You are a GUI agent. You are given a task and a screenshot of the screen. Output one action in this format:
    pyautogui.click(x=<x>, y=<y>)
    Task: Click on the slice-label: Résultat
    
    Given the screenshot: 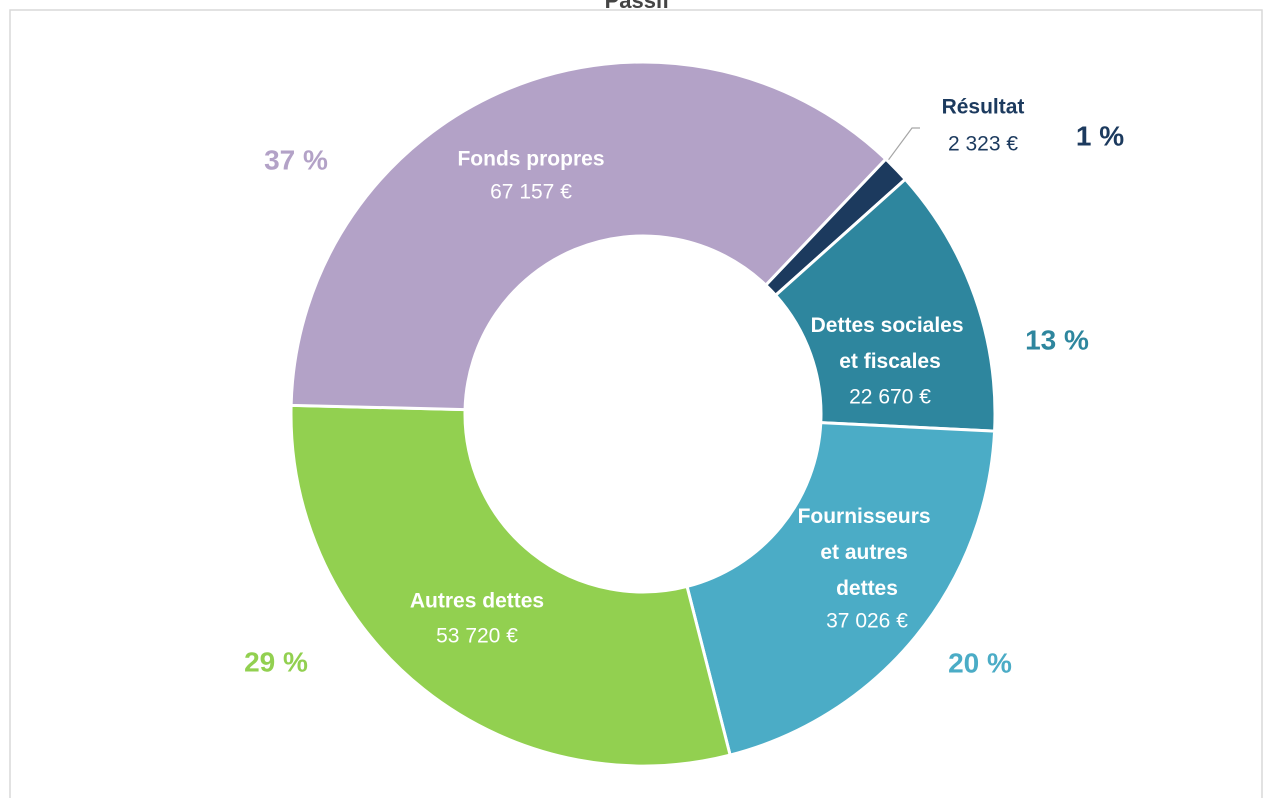 What is the action you would take?
    pyautogui.click(x=983, y=107)
    